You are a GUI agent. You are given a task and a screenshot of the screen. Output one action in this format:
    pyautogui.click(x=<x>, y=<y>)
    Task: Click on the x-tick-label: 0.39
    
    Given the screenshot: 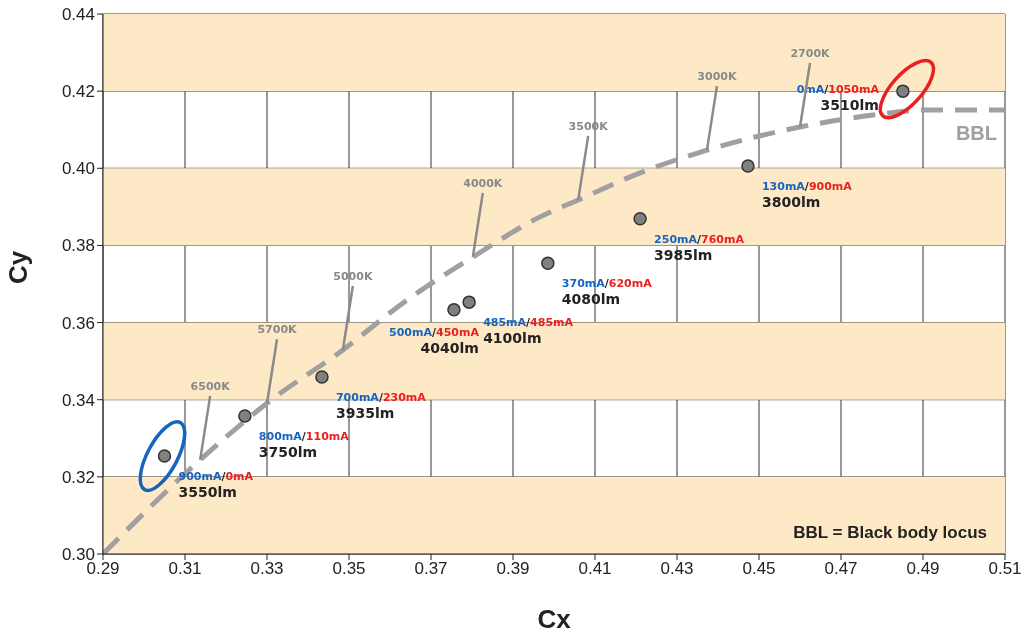 What is the action you would take?
    pyautogui.click(x=513, y=569)
    